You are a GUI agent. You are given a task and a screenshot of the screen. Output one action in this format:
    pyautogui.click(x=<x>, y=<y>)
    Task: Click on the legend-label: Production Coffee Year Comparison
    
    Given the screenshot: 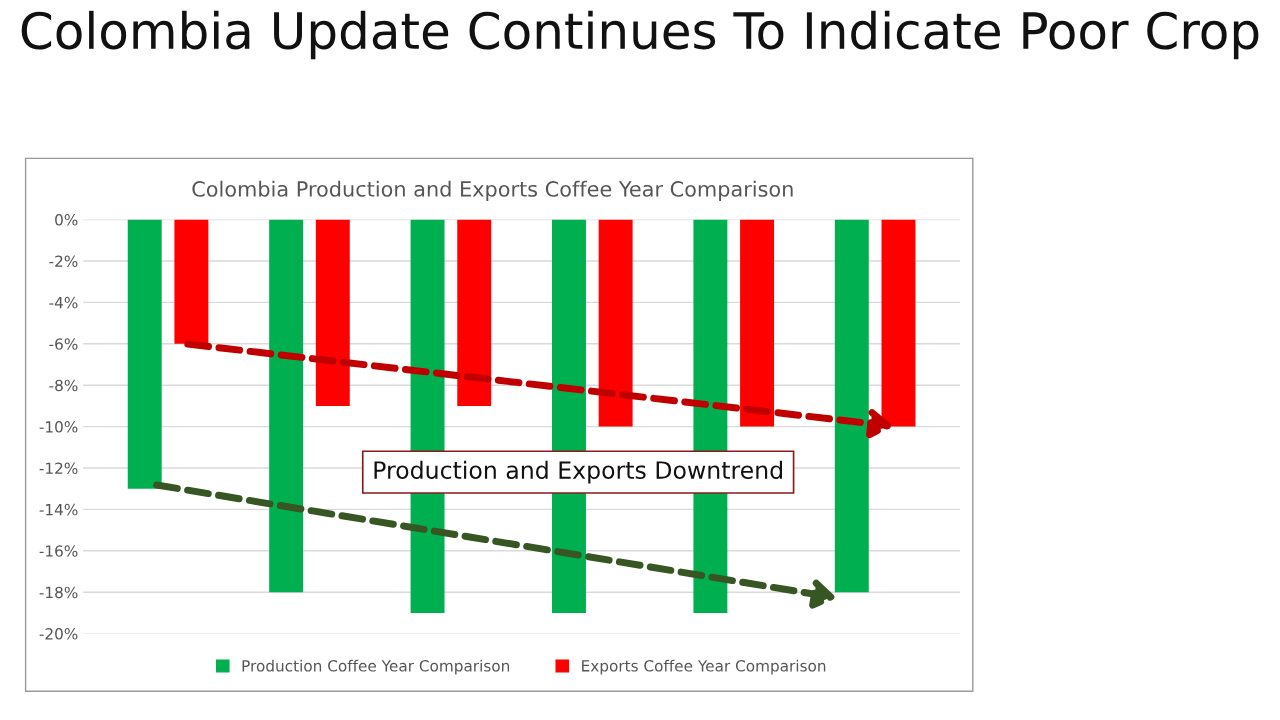 What is the action you would take?
    pyautogui.click(x=376, y=667)
    